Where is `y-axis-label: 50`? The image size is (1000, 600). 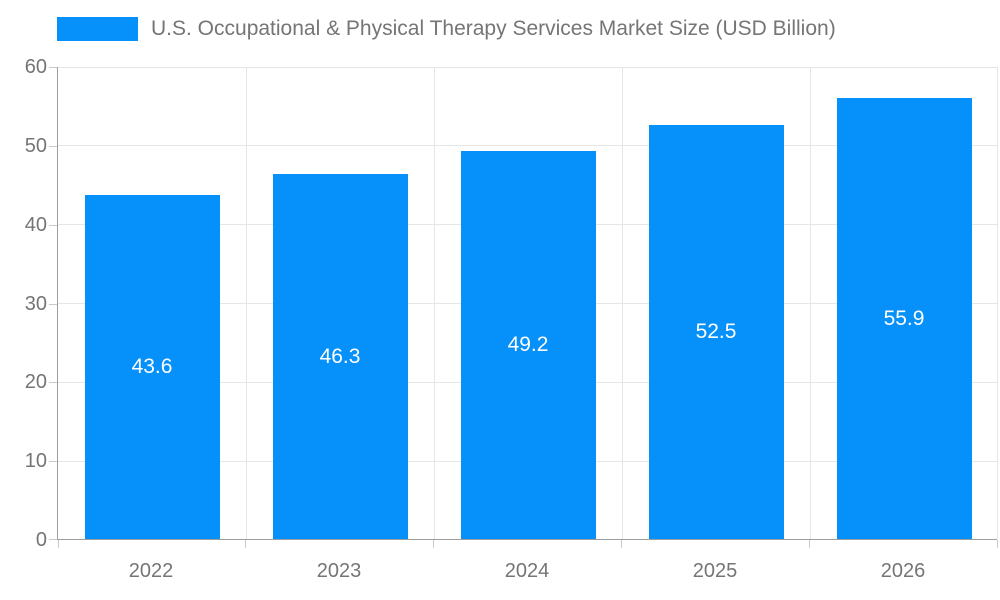
y-axis-label: 50 is located at coordinates (35, 145).